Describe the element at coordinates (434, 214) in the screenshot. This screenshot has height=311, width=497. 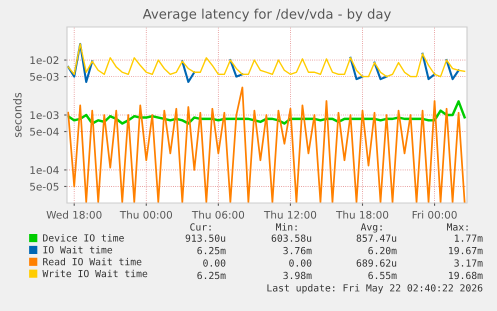
I see `x-tick-label: Fri 00:00` at that location.